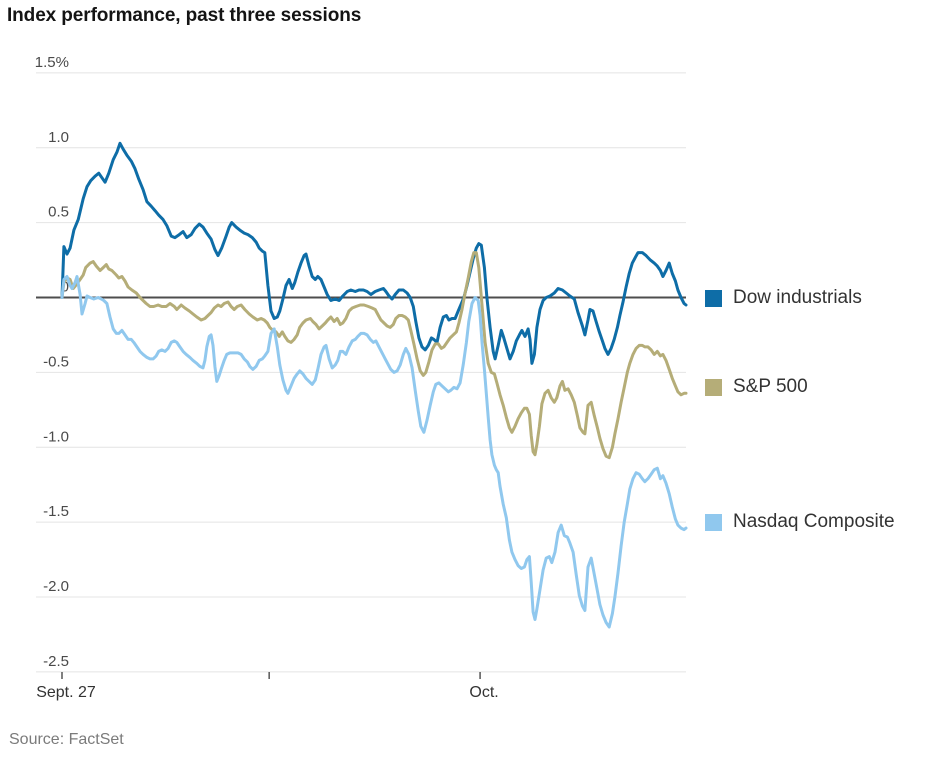  I want to click on legend-label-sp500: S&P 500, so click(770, 386).